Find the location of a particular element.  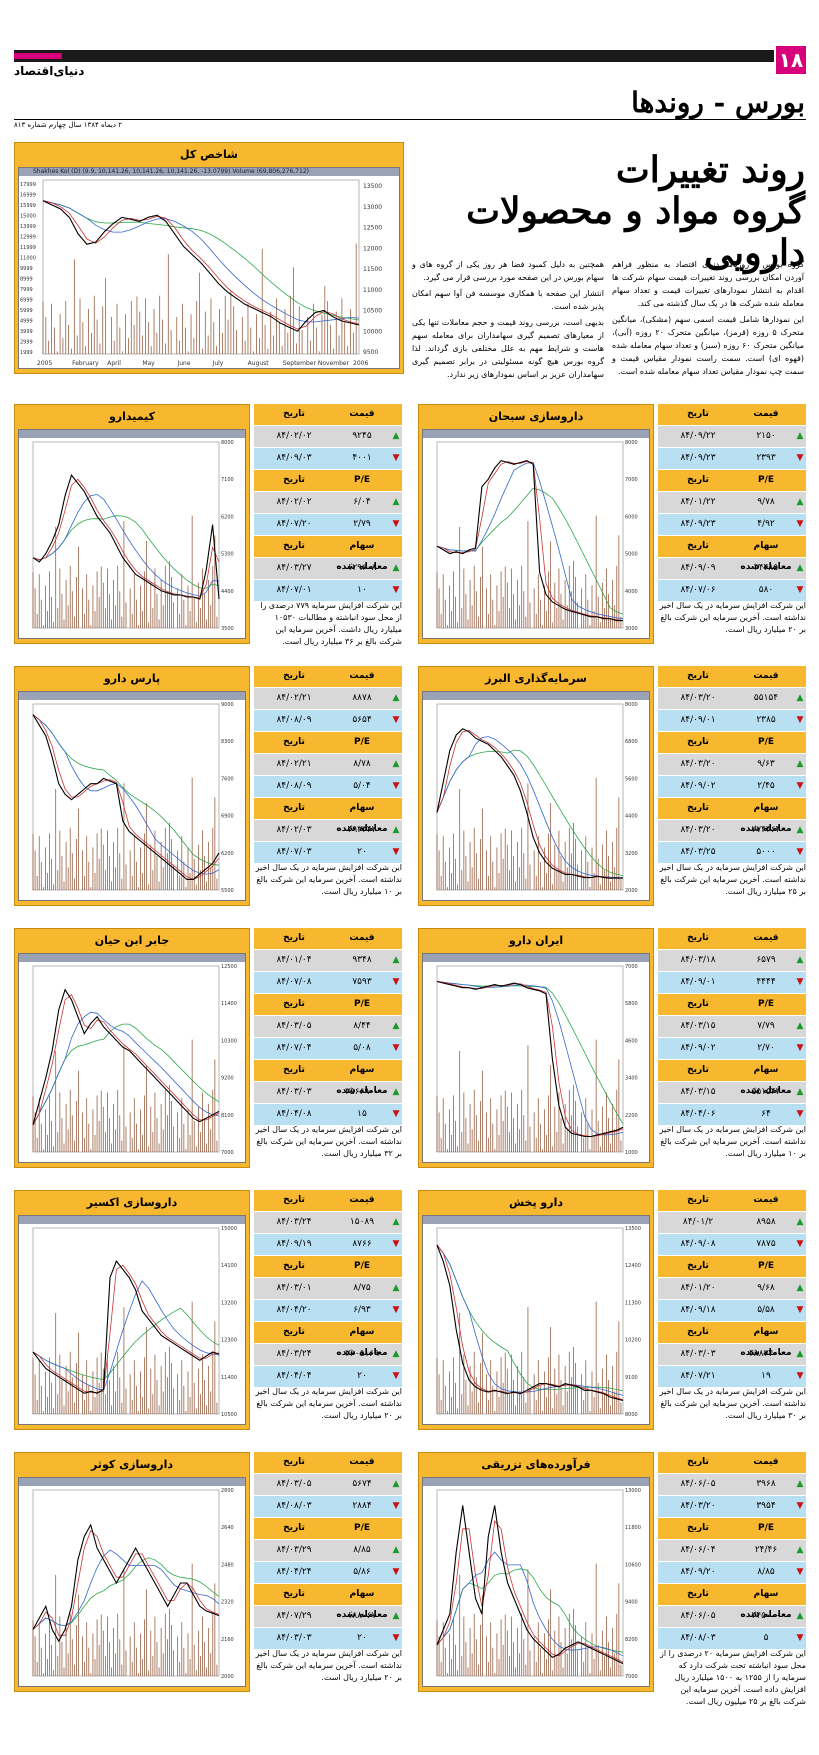

y-tick-label: 9200 is located at coordinates (227, 1079).